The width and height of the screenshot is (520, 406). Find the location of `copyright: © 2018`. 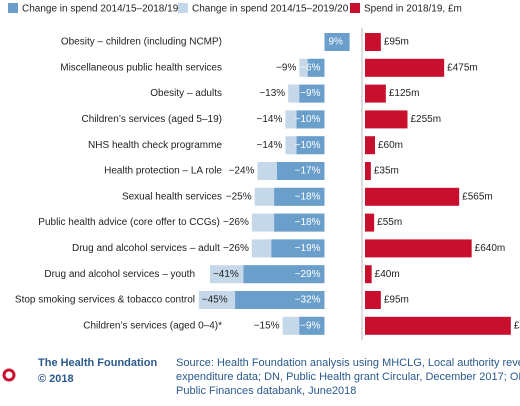

copyright: © 2018 is located at coordinates (56, 379).